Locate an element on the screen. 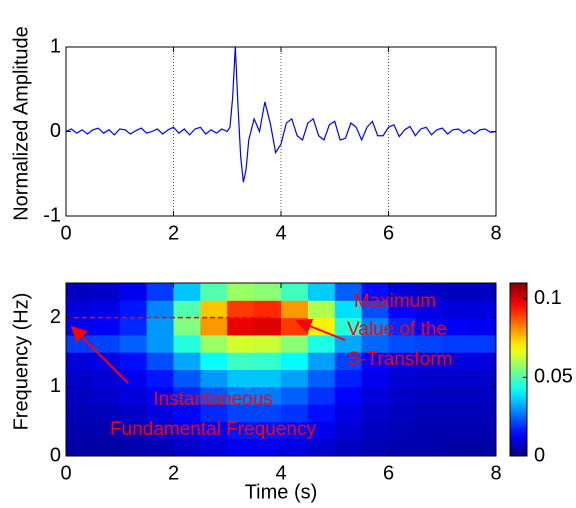  colorbar-tick-label: 0 is located at coordinates (539, 455).